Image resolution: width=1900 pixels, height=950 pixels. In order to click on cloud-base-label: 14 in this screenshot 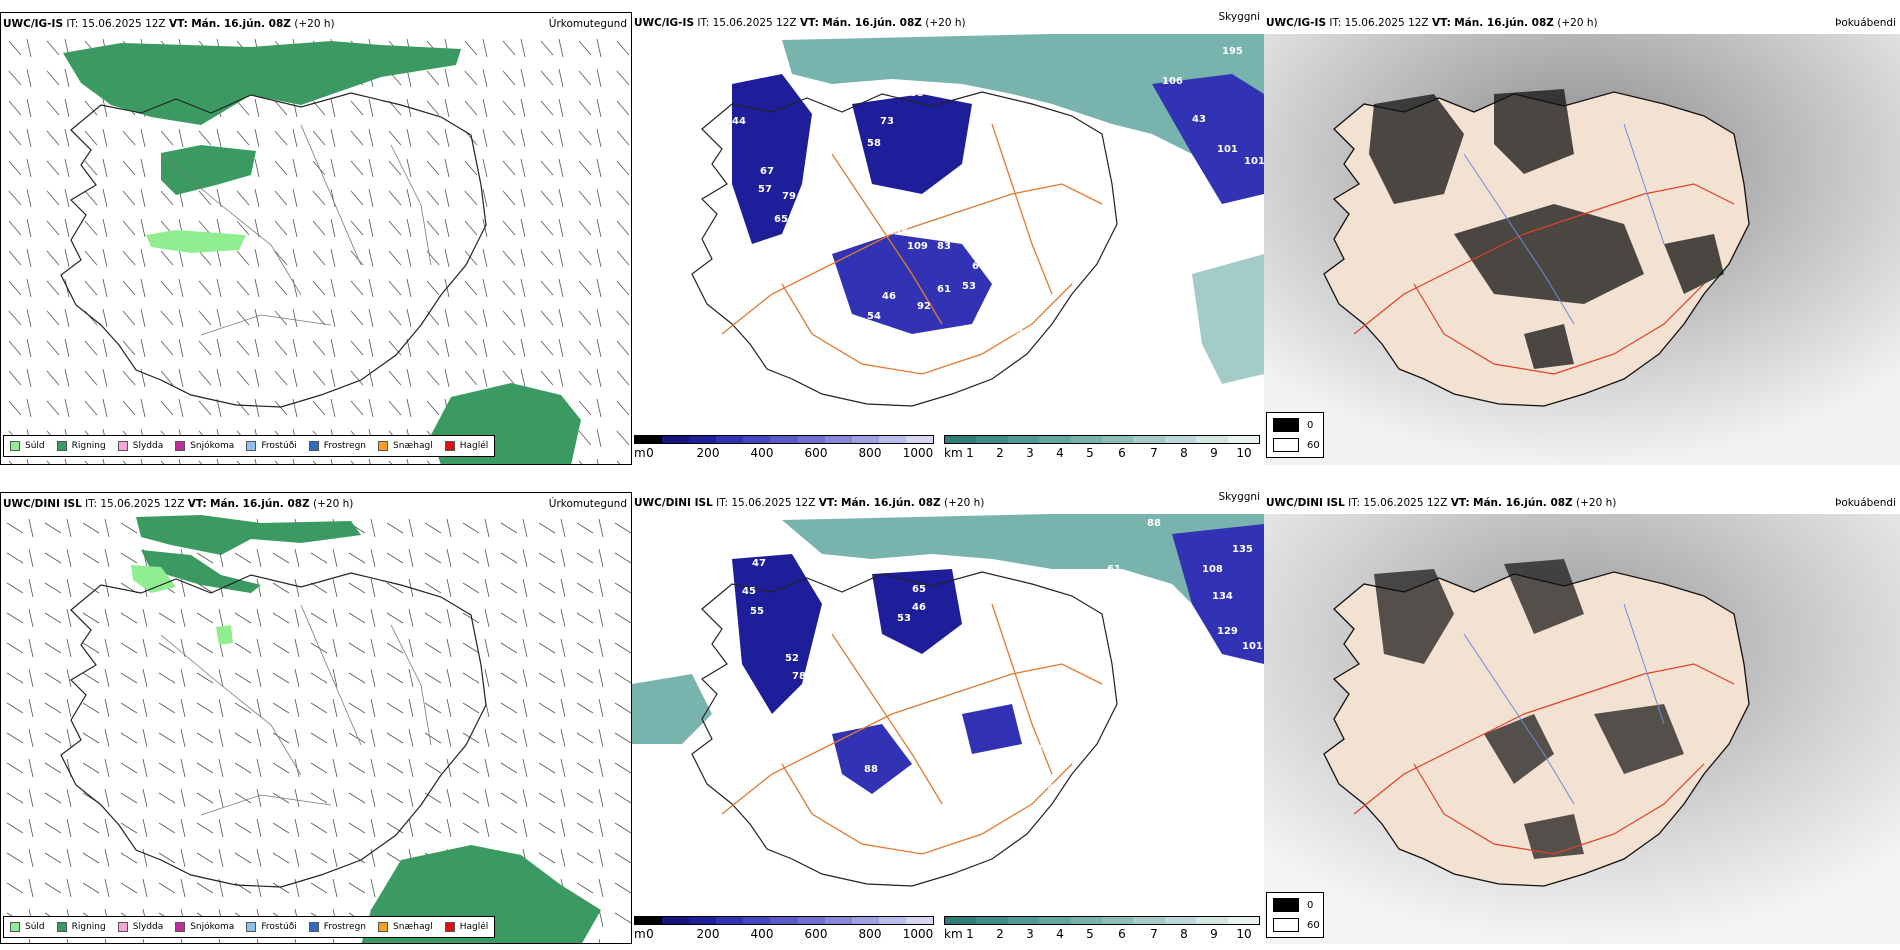, I will do `click(797, 239)`.